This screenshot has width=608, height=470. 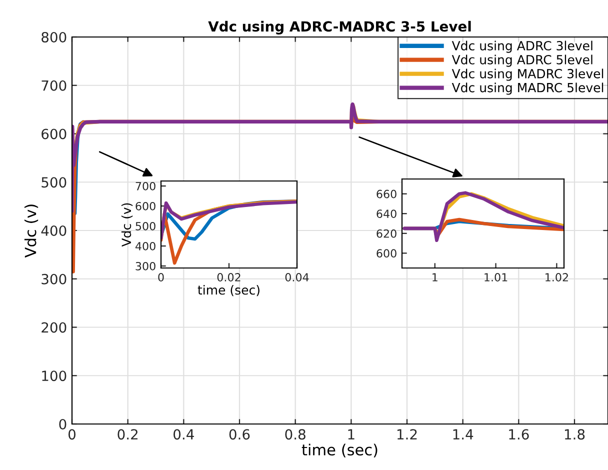 What do you see at coordinates (522, 60) in the screenshot?
I see `legend-label: Vdc using ADRC 5level` at bounding box center [522, 60].